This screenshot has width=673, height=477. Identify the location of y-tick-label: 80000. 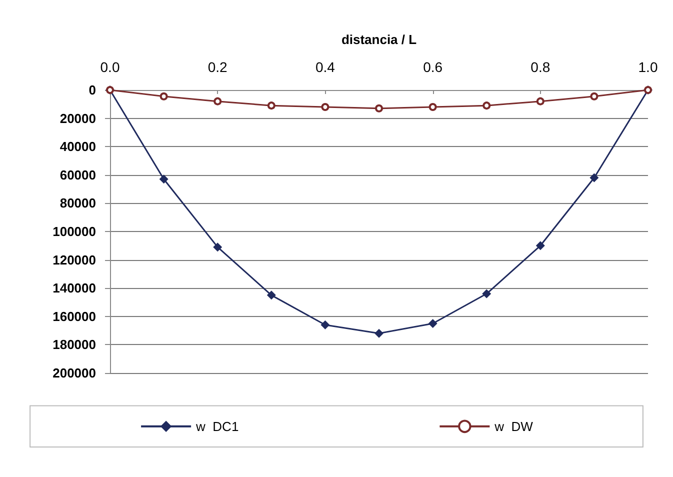
(78, 203).